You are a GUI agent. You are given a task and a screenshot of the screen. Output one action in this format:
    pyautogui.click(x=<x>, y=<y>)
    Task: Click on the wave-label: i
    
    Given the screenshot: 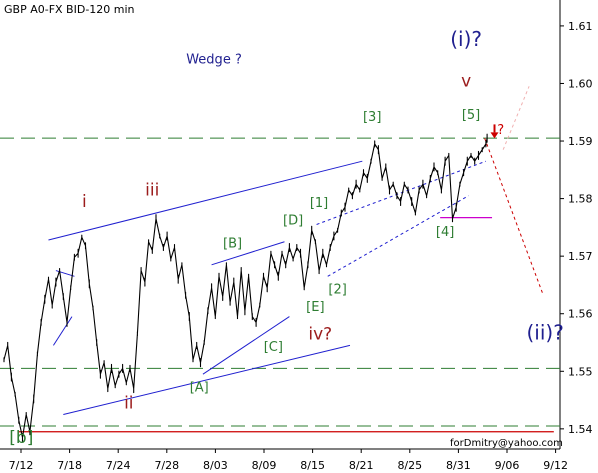 What is the action you would take?
    pyautogui.click(x=84, y=202)
    